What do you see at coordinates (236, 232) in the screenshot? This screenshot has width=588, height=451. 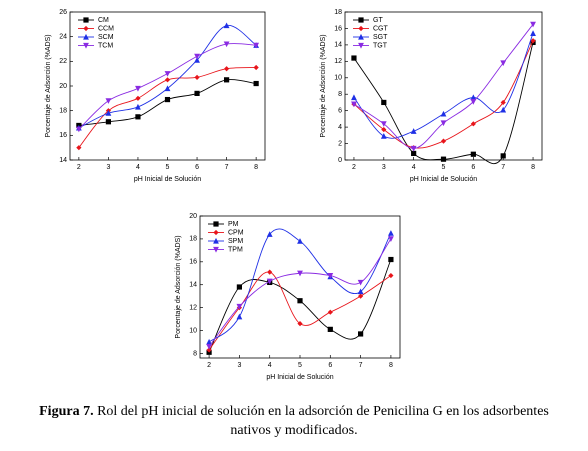 I see `legend-label: CPM` at bounding box center [236, 232].